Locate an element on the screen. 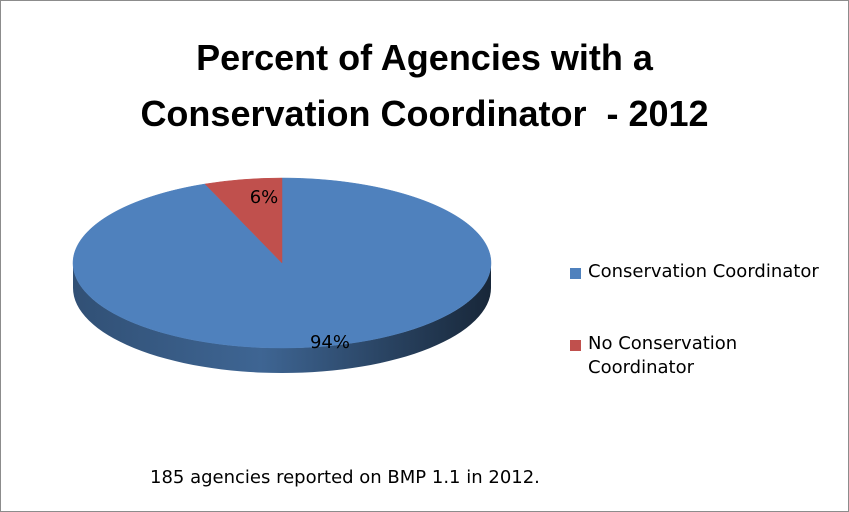 The width and height of the screenshot is (849, 512). legend-swatch-conservation-coordinator is located at coordinates (575, 273).